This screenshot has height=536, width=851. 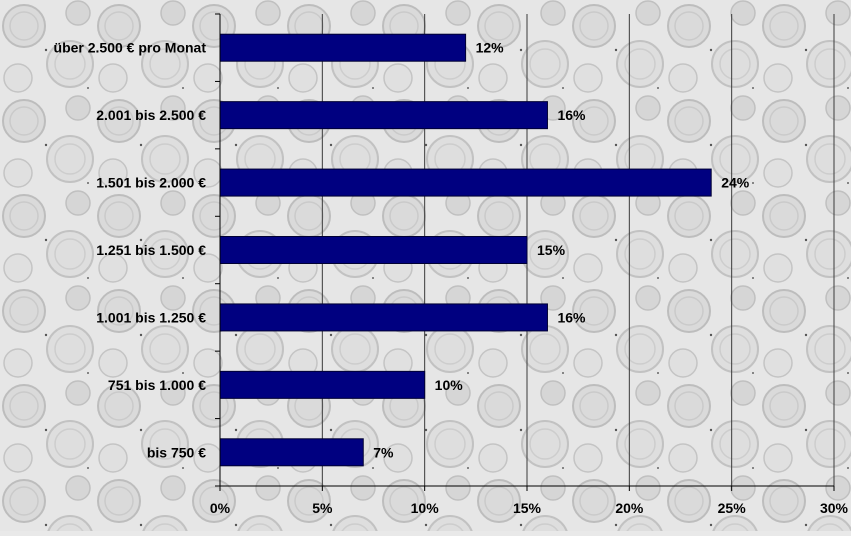 I want to click on x-tick-label: 25%, so click(x=732, y=508).